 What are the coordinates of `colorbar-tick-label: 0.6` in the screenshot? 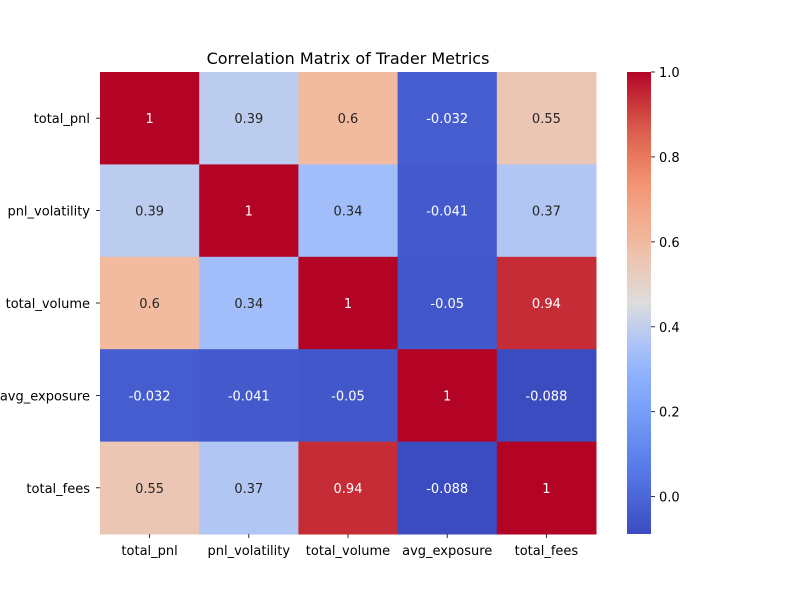 It's located at (669, 243).